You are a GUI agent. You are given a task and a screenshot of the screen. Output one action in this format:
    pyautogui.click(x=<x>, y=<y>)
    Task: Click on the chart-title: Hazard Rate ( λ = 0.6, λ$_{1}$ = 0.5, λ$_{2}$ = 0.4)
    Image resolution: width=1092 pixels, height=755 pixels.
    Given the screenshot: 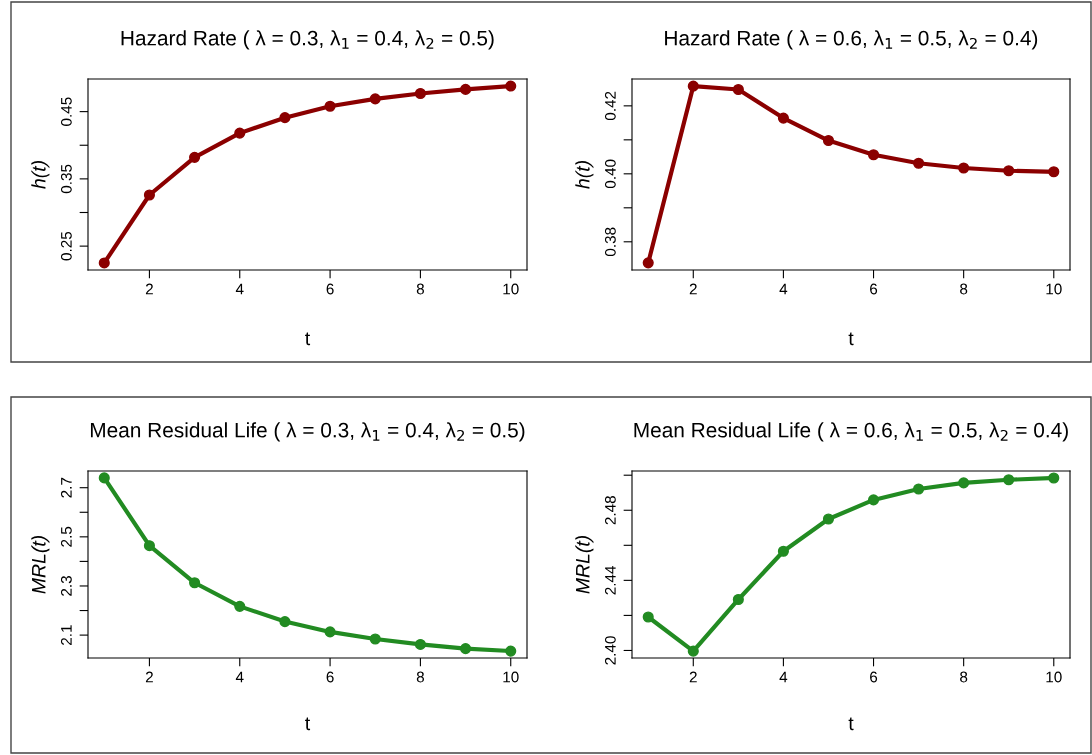 What is the action you would take?
    pyautogui.click(x=851, y=40)
    